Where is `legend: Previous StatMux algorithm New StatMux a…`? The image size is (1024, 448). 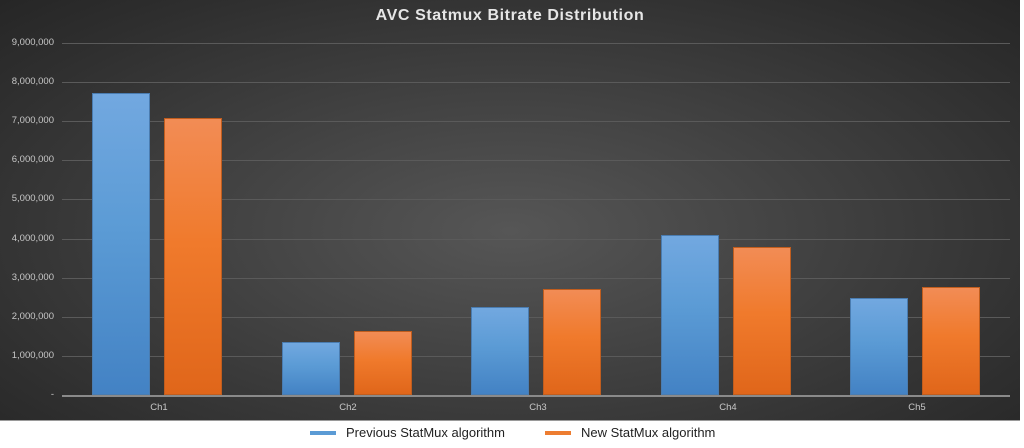 legend: Previous StatMux algorithm New StatMux a… is located at coordinates (512, 434).